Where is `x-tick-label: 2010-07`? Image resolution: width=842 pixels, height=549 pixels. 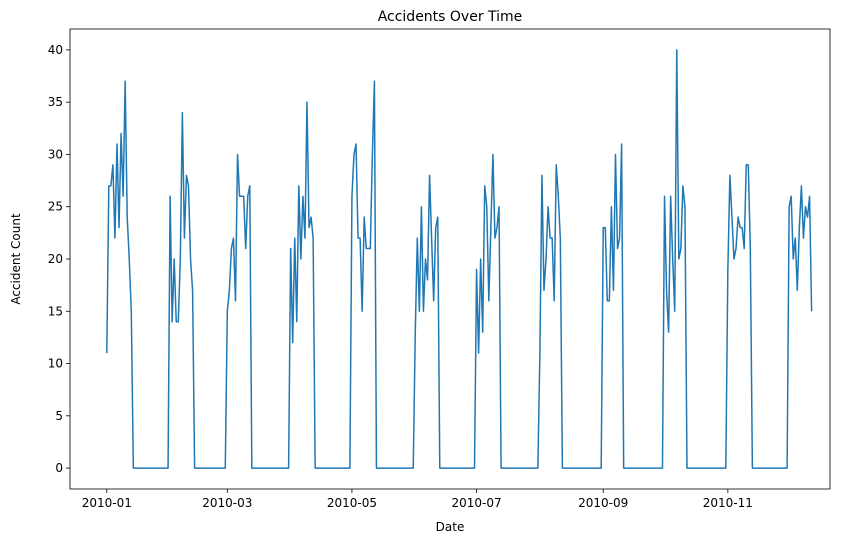
x-tick-label: 2010-07 is located at coordinates (476, 503).